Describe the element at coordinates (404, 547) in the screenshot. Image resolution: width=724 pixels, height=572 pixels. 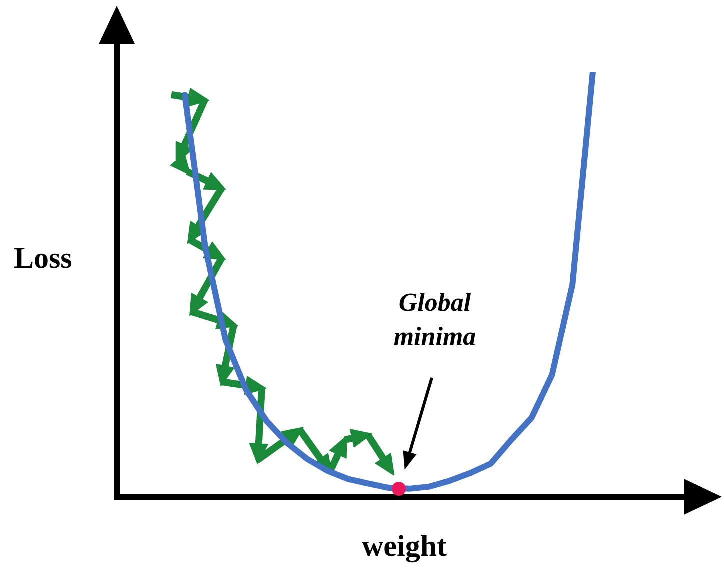
I see `x-axis-title: weight` at that location.